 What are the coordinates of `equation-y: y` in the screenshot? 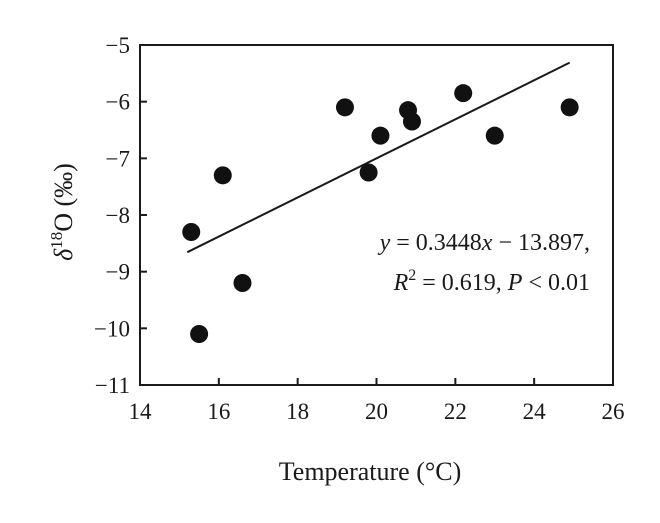 It's located at (384, 243).